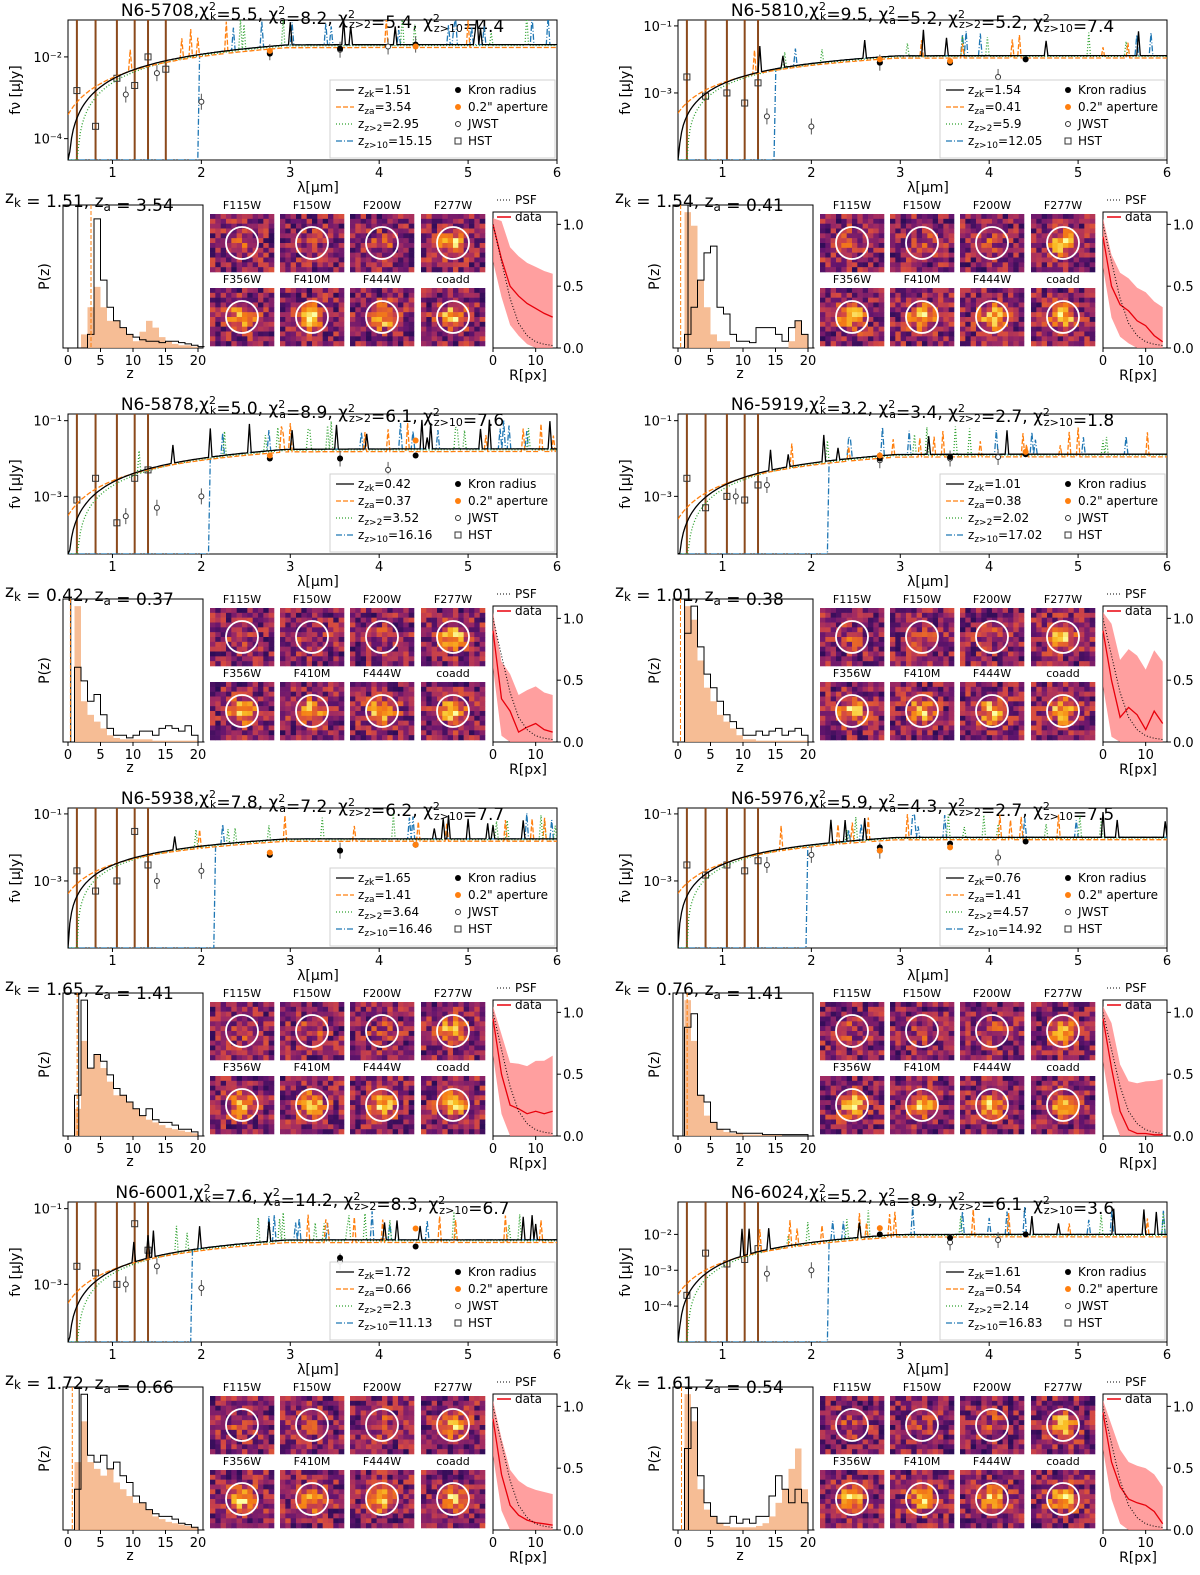 This screenshot has width=1200, height=1575. What do you see at coordinates (117, 523) in the screenshot?
I see `hst-point` at bounding box center [117, 523].